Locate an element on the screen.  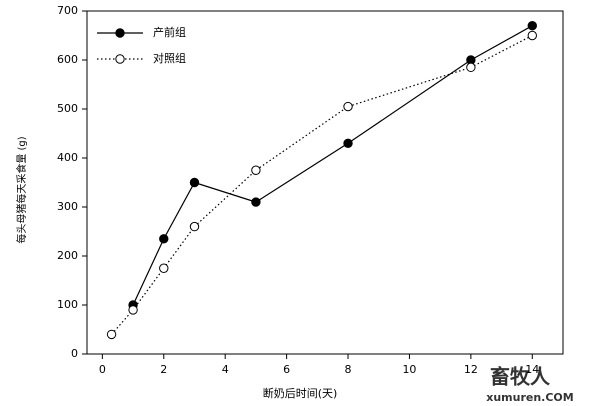
y-tick-label: 600 is located at coordinates (67, 59).